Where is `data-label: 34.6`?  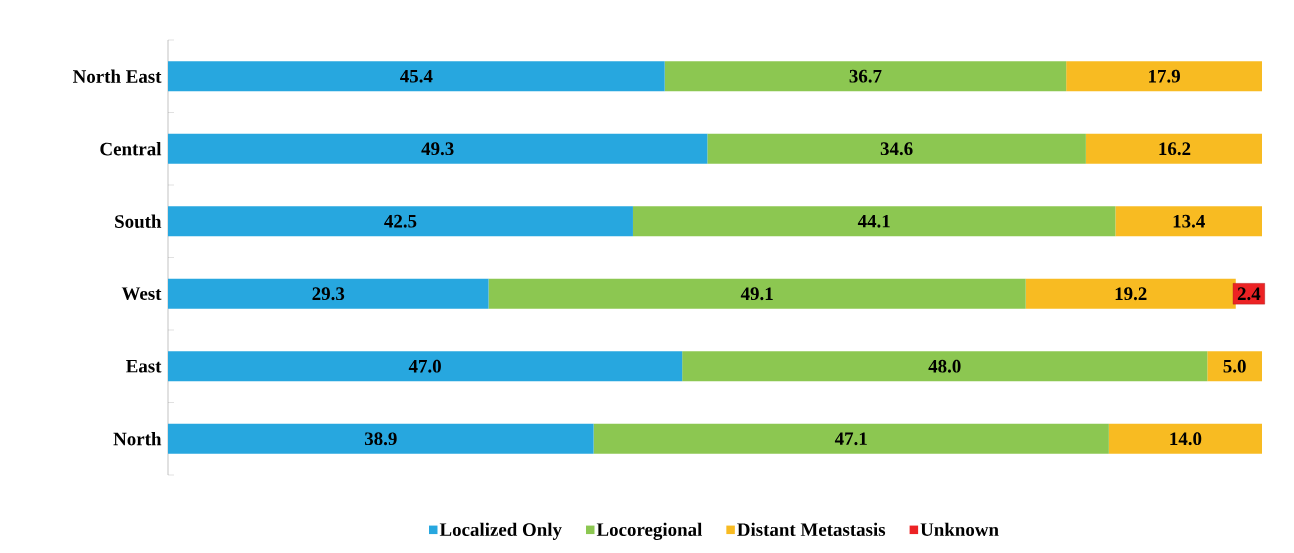
data-label: 34.6 is located at coordinates (896, 149).